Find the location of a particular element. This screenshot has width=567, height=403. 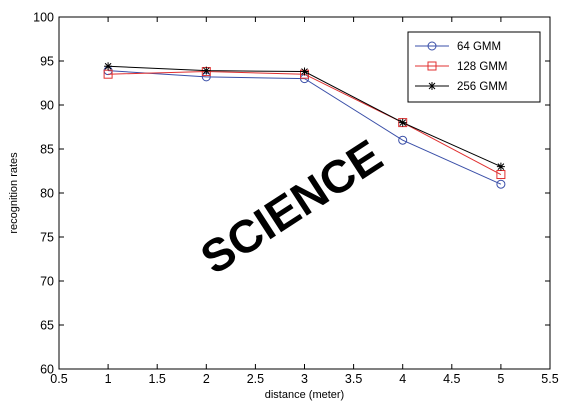

y-tick-label: 90 is located at coordinates (47, 106).